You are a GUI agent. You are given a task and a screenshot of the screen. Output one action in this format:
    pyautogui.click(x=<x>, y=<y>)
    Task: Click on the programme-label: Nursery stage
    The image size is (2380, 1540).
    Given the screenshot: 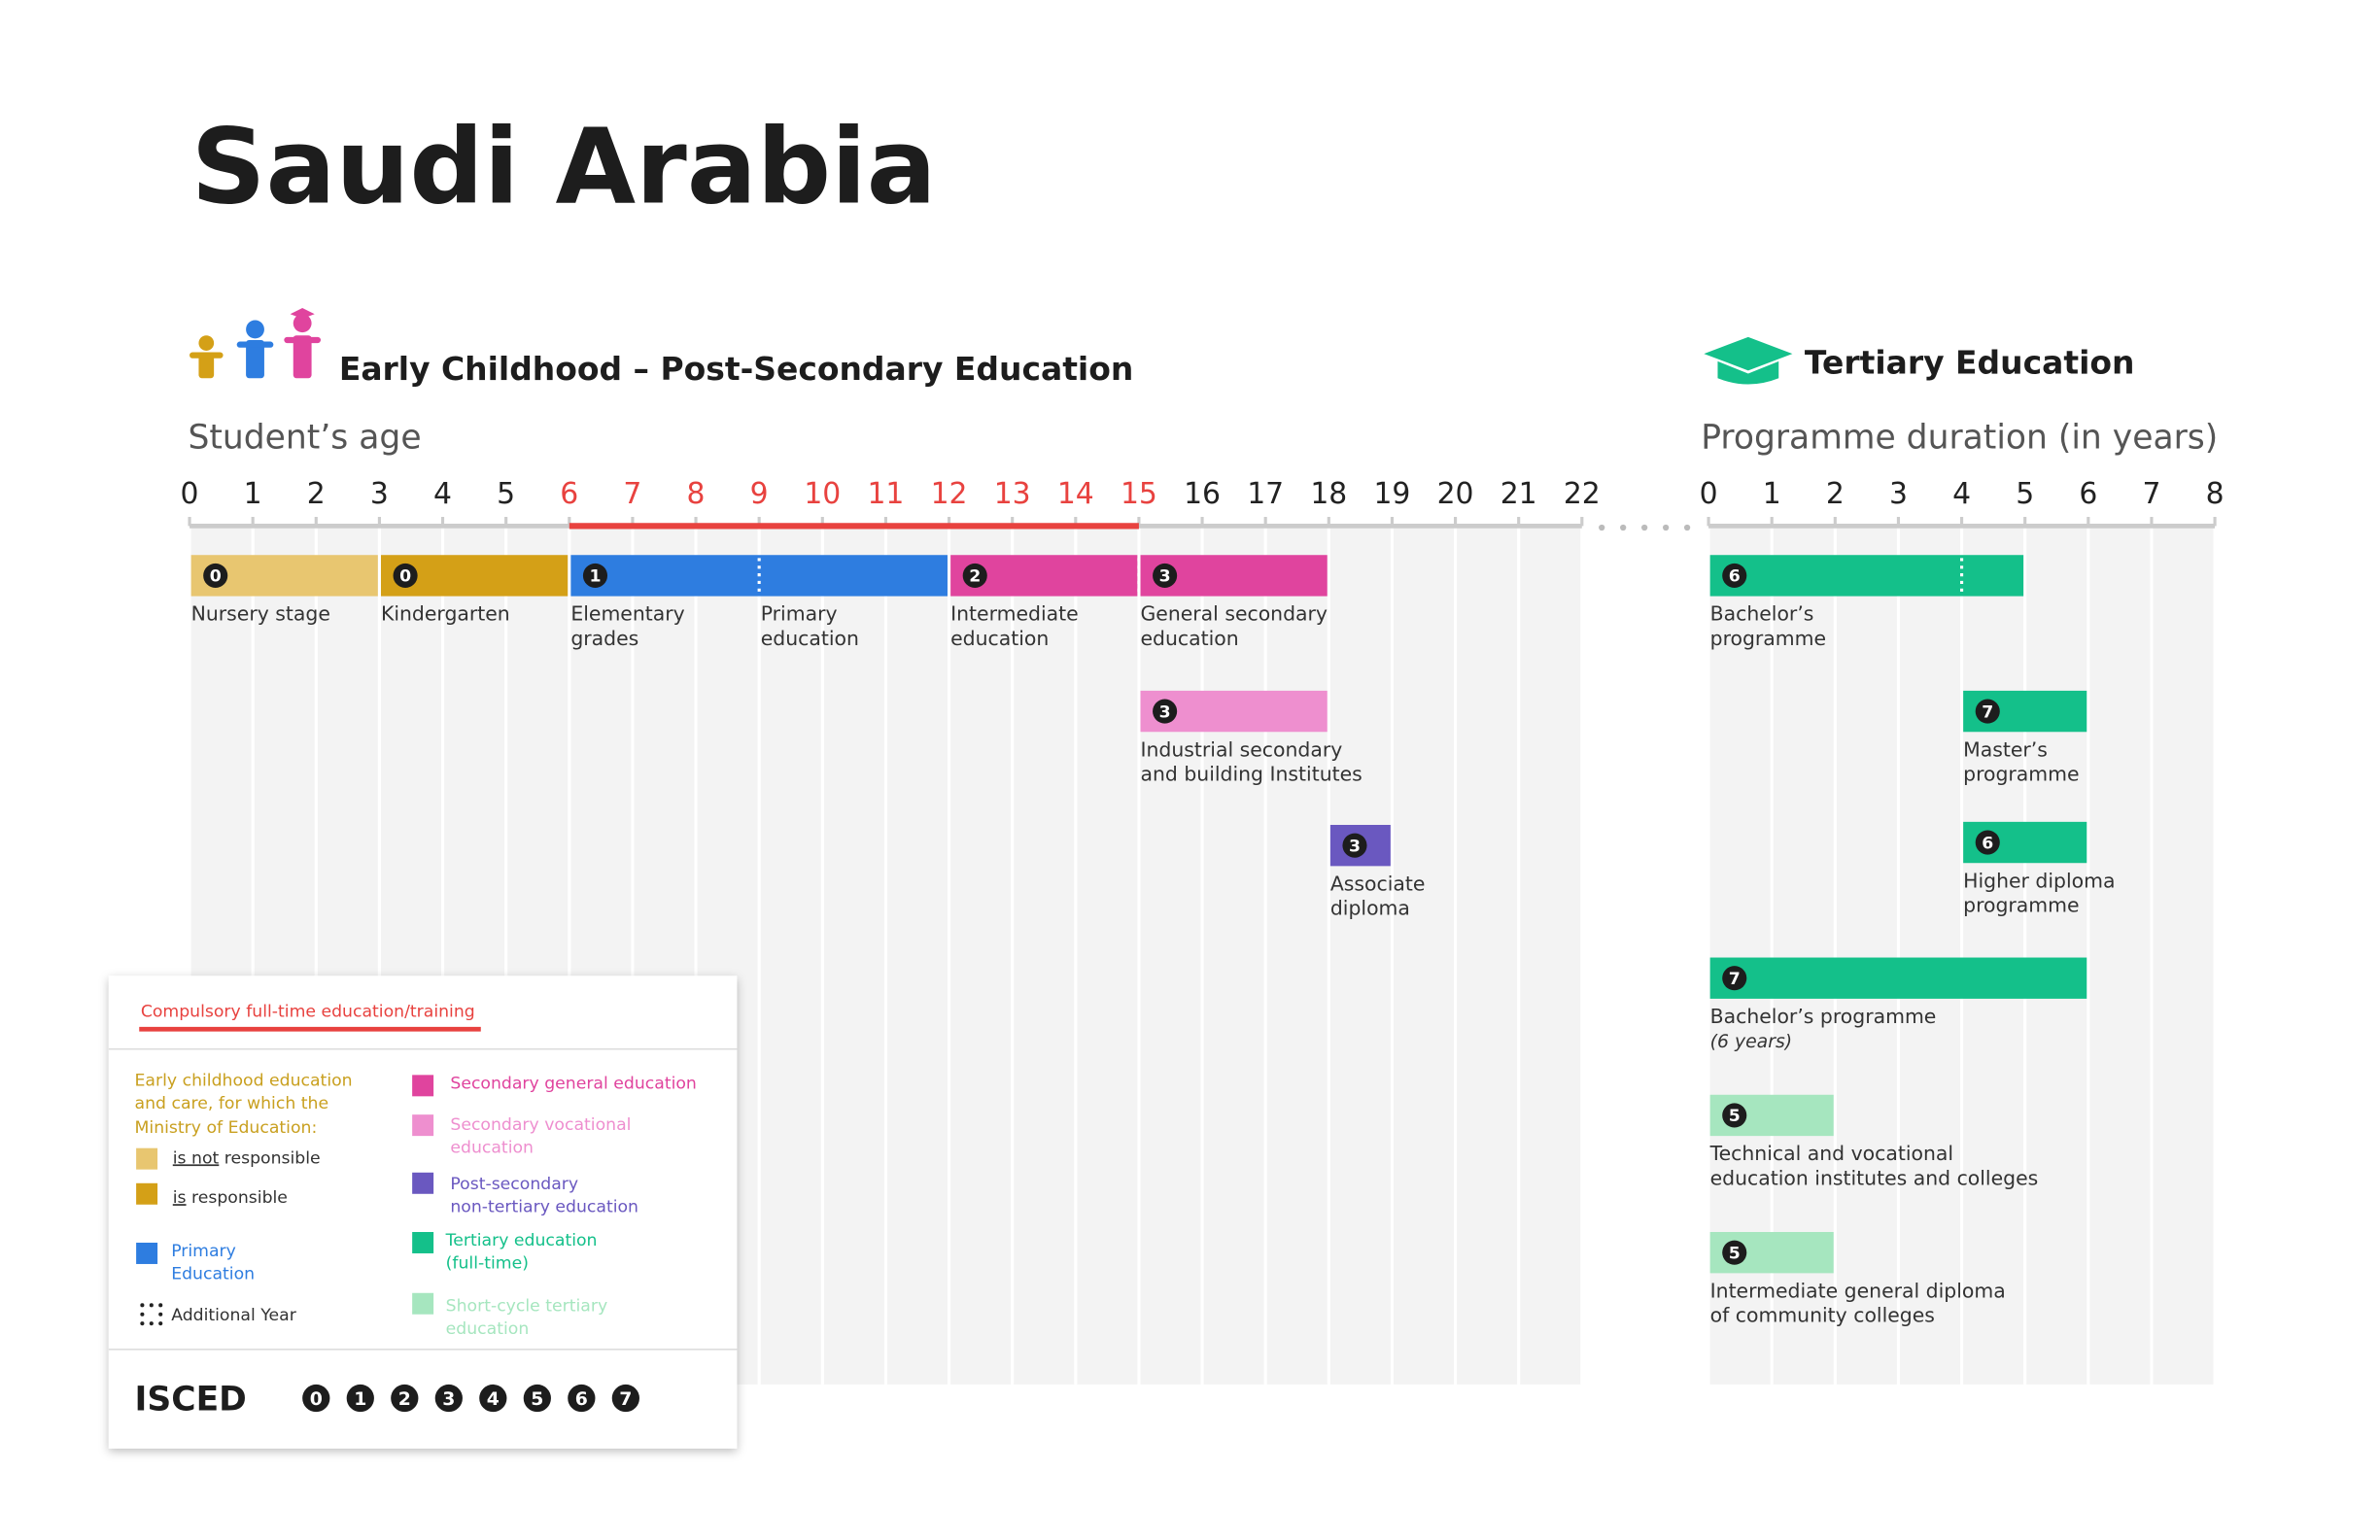 What is the action you would take?
    pyautogui.click(x=260, y=614)
    